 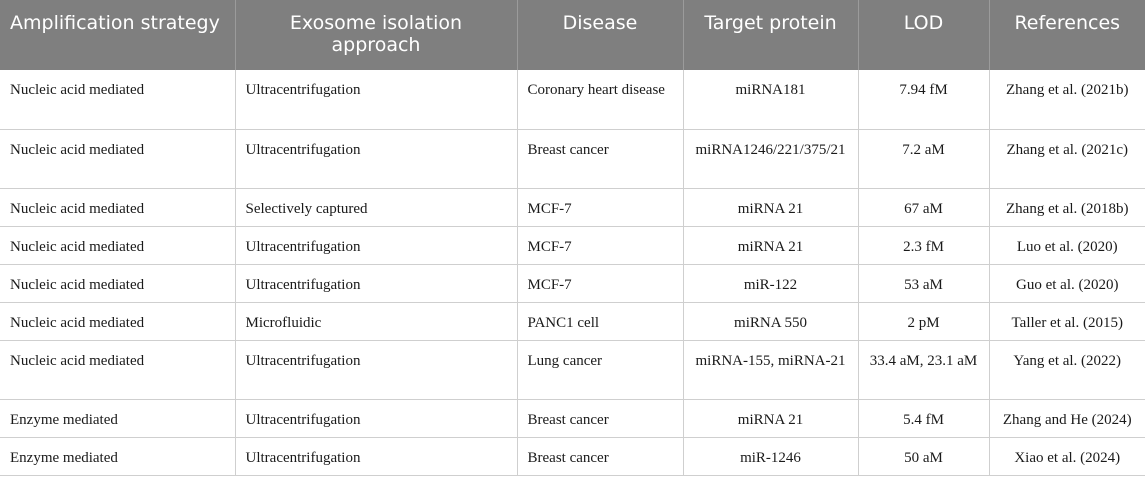 I want to click on header-amplification-strategy: Amplification strategy, so click(x=117, y=35).